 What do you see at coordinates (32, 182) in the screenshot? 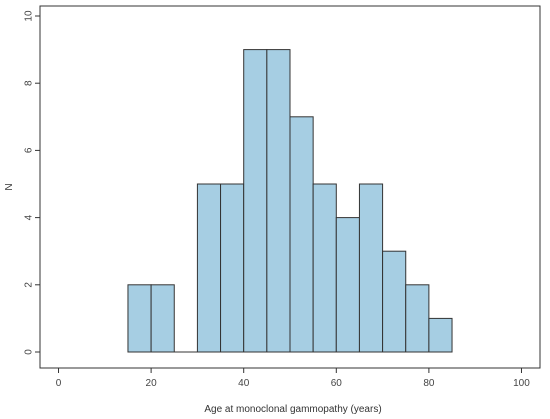
I see `y-axis: 0 2 4 6 8 10` at bounding box center [32, 182].